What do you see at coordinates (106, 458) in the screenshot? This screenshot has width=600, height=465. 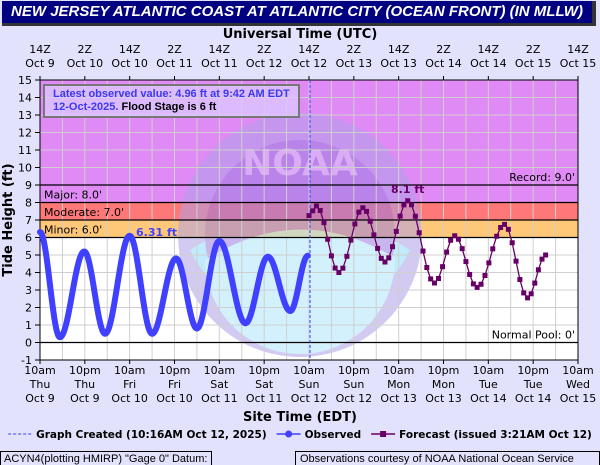 I see `footer-left: ACYN4(plotting HMIRP) "Gage 0" Datum: 0'` at bounding box center [106, 458].